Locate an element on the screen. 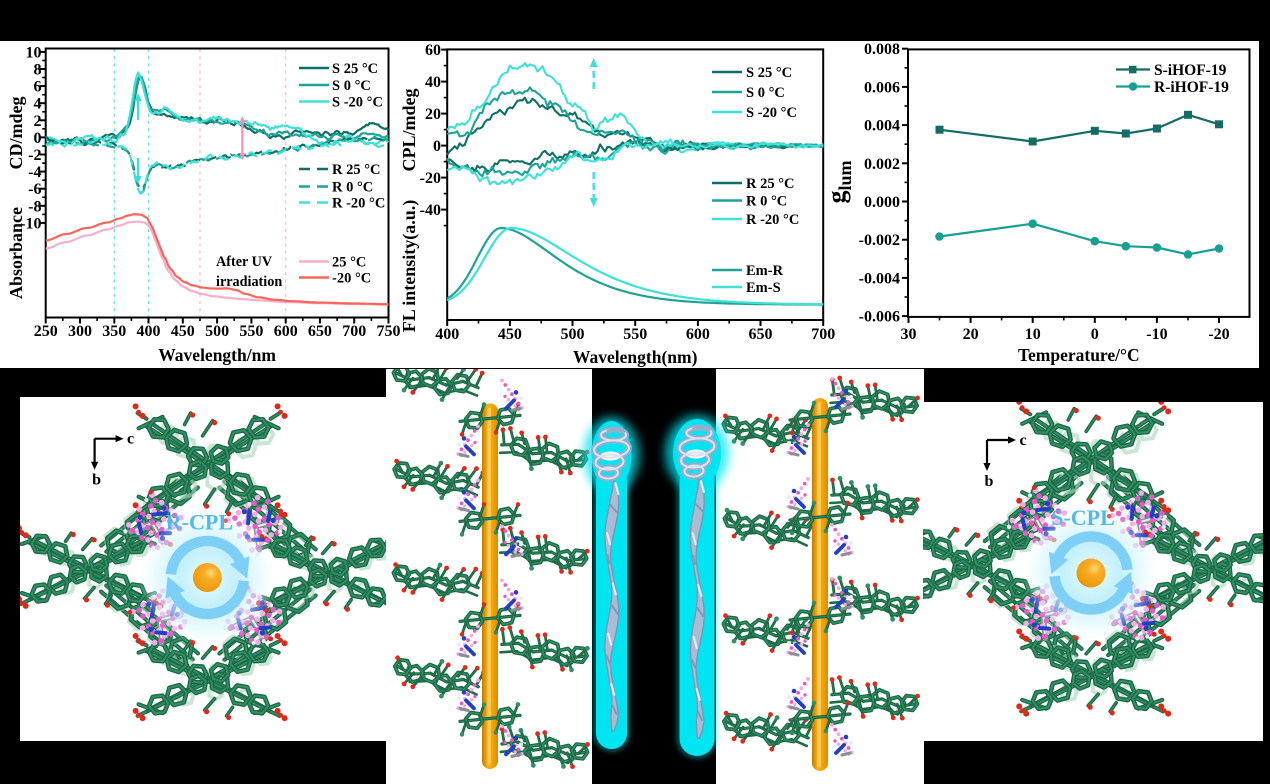  svg-text: 300 is located at coordinates (80, 331).